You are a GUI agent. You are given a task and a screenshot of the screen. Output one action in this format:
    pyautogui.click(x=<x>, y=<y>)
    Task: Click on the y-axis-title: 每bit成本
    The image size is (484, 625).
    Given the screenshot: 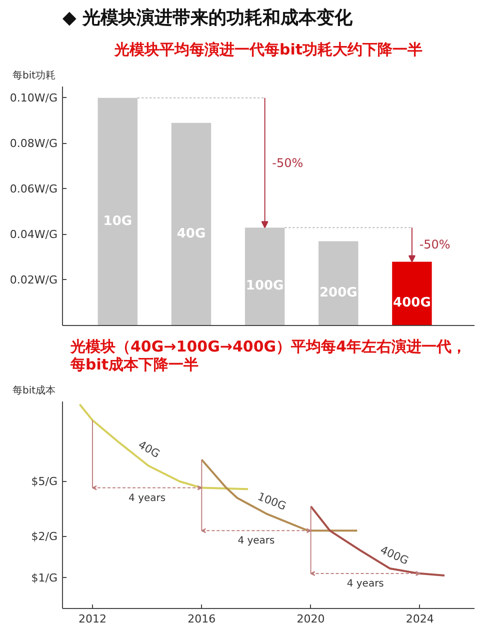 What is the action you would take?
    pyautogui.click(x=34, y=390)
    